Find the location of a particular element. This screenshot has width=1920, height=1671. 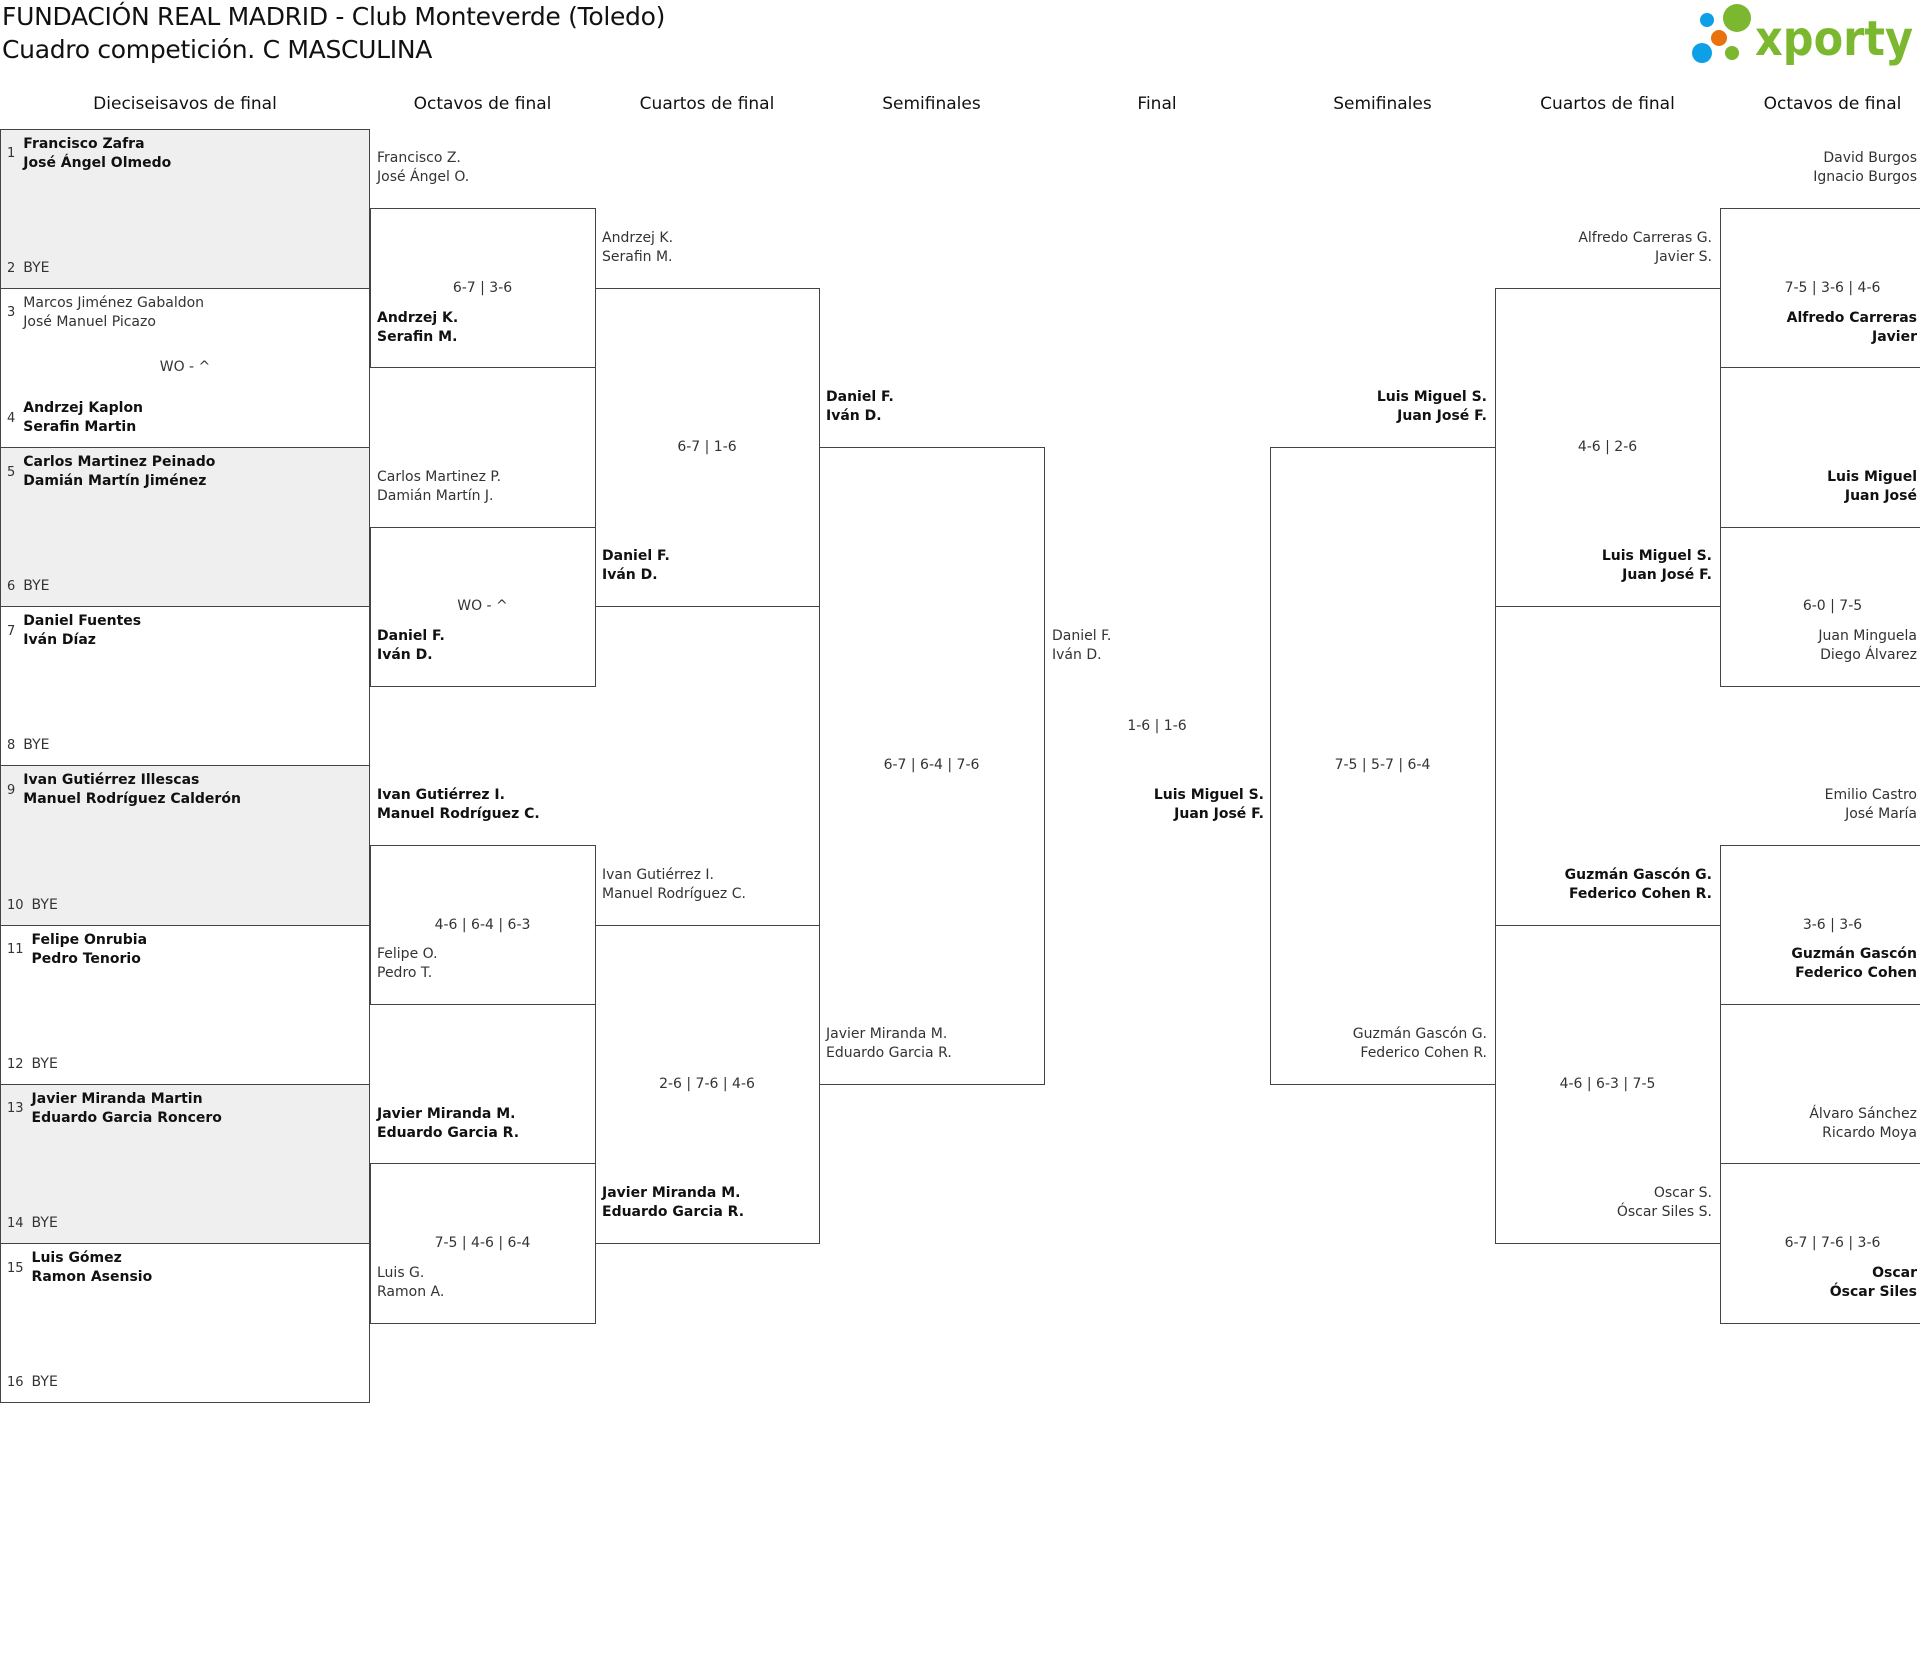

seed-entry: 16 BYE is located at coordinates (32, 1382).